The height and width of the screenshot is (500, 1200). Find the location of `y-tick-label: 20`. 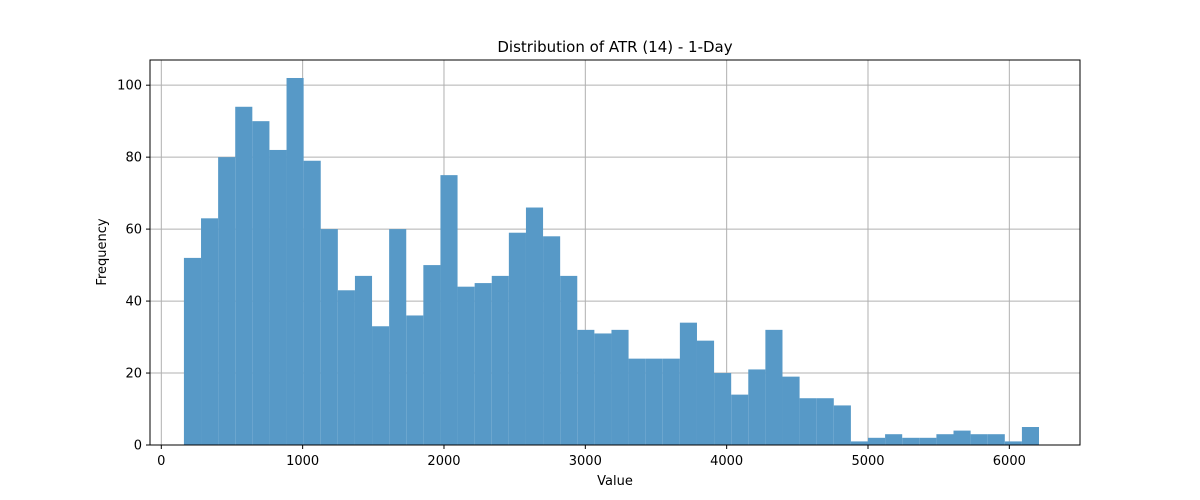

y-tick-label: 20 is located at coordinates (133, 374).